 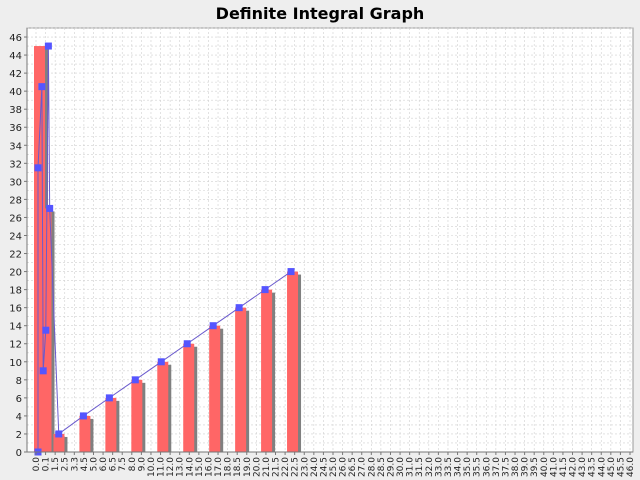 What do you see at coordinates (315, 467) in the screenshot?
I see `x-tick-label: 24.0` at bounding box center [315, 467].